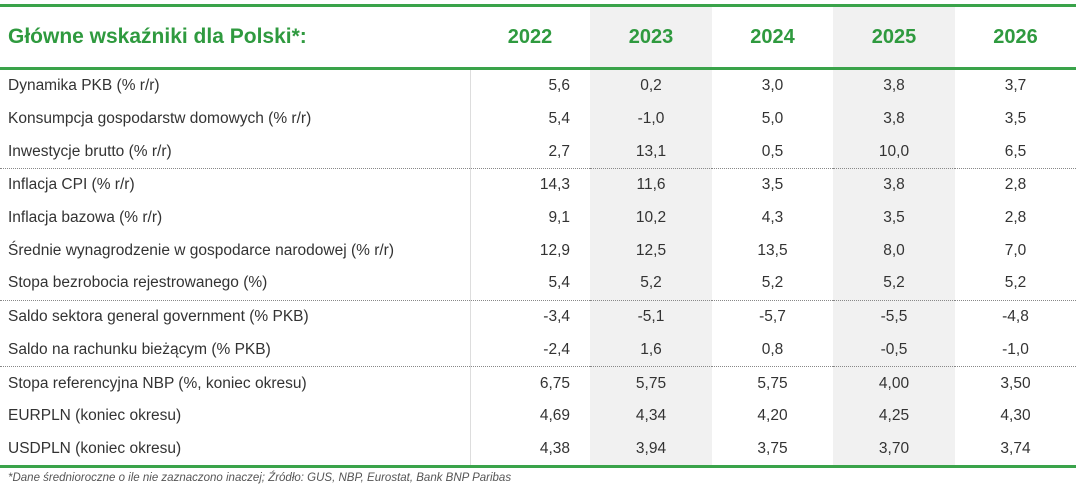 The width and height of the screenshot is (1080, 498). What do you see at coordinates (772, 250) in the screenshot?
I see `cell-value: 13,5` at bounding box center [772, 250].